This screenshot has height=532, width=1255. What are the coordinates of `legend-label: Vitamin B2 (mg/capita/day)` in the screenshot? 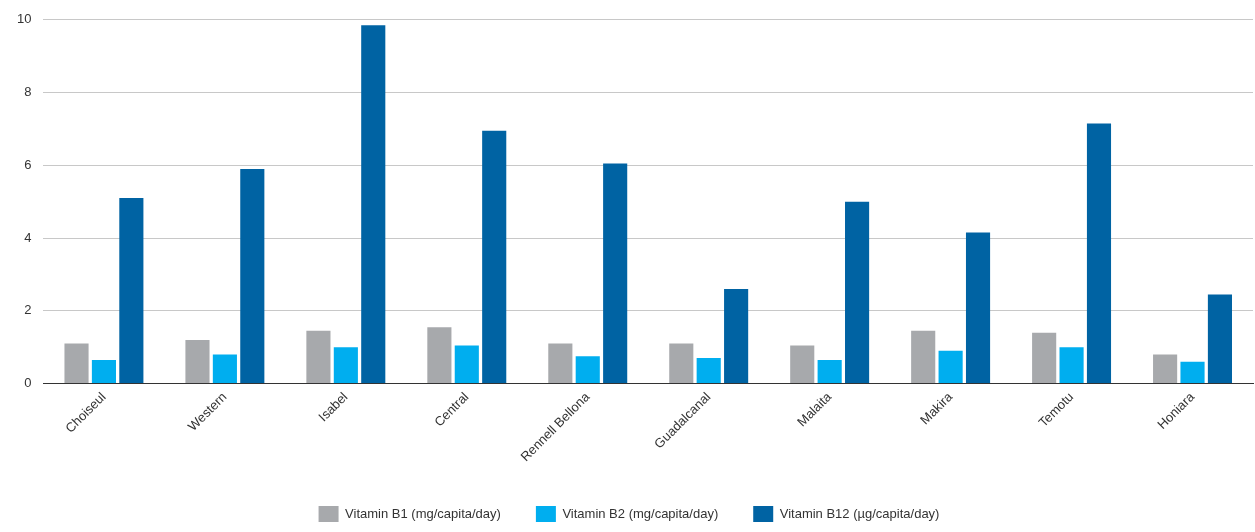 It's located at (640, 513).